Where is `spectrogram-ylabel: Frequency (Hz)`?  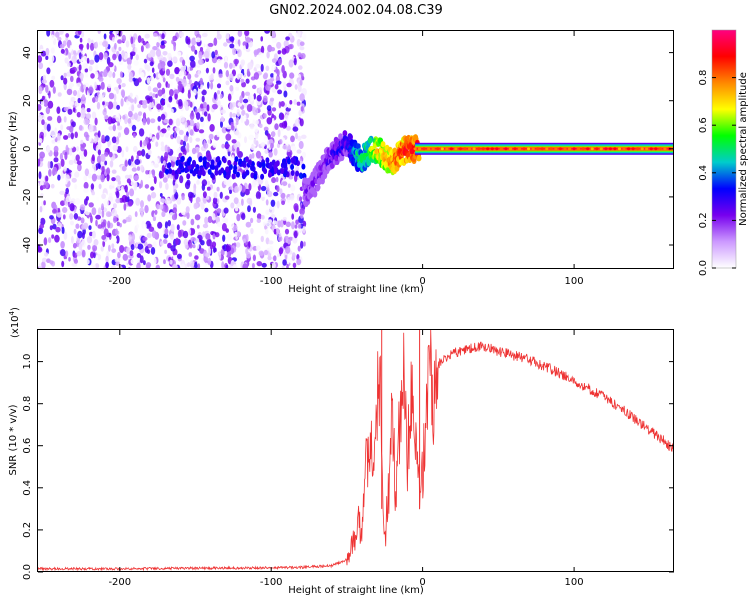 spectrogram-ylabel: Frequency (Hz) is located at coordinates (13, 149).